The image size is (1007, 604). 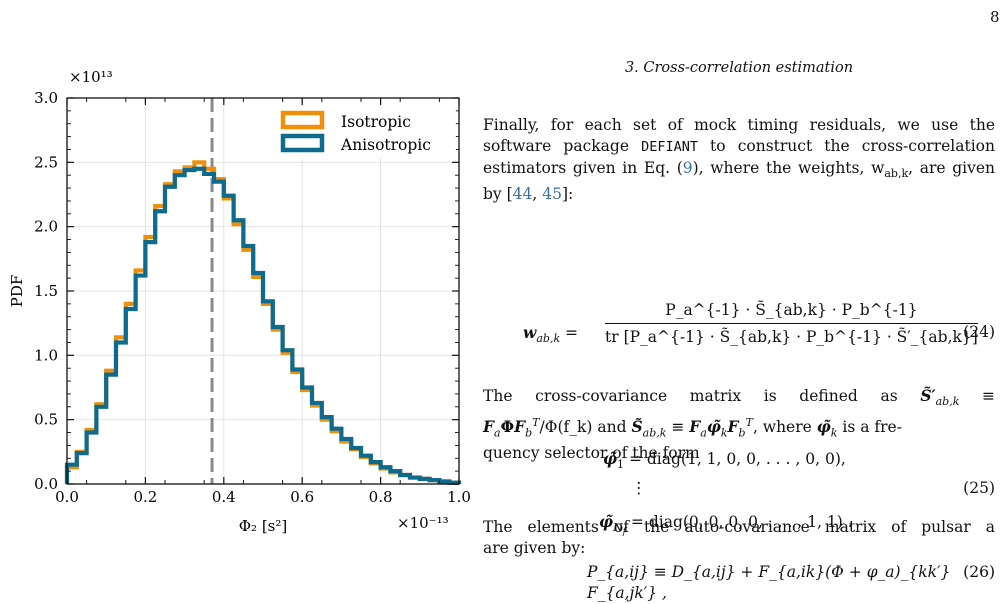 What do you see at coordinates (552, 194) in the screenshot?
I see `citation-45: 45` at bounding box center [552, 194].